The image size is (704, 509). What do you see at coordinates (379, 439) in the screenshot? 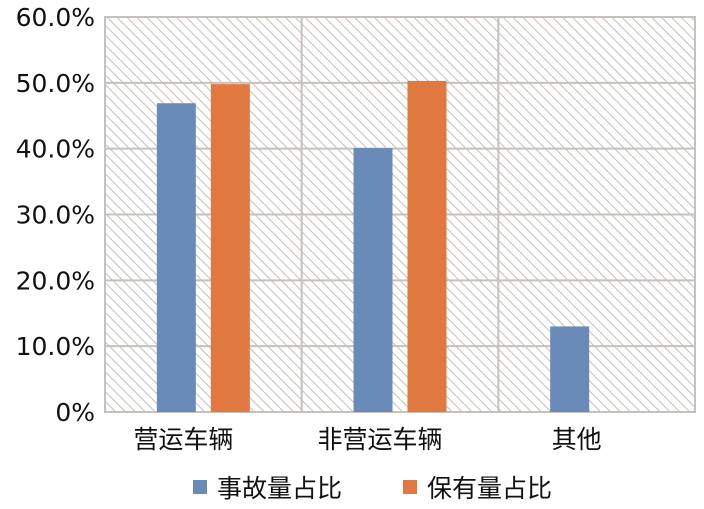
I see `x-category-label: 非营运车辆` at bounding box center [379, 439].